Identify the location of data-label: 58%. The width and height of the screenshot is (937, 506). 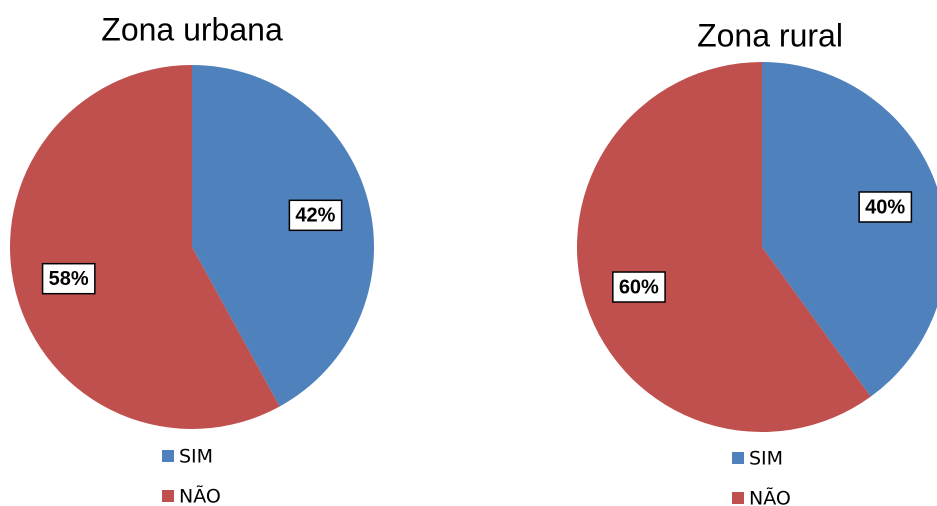
(68, 278).